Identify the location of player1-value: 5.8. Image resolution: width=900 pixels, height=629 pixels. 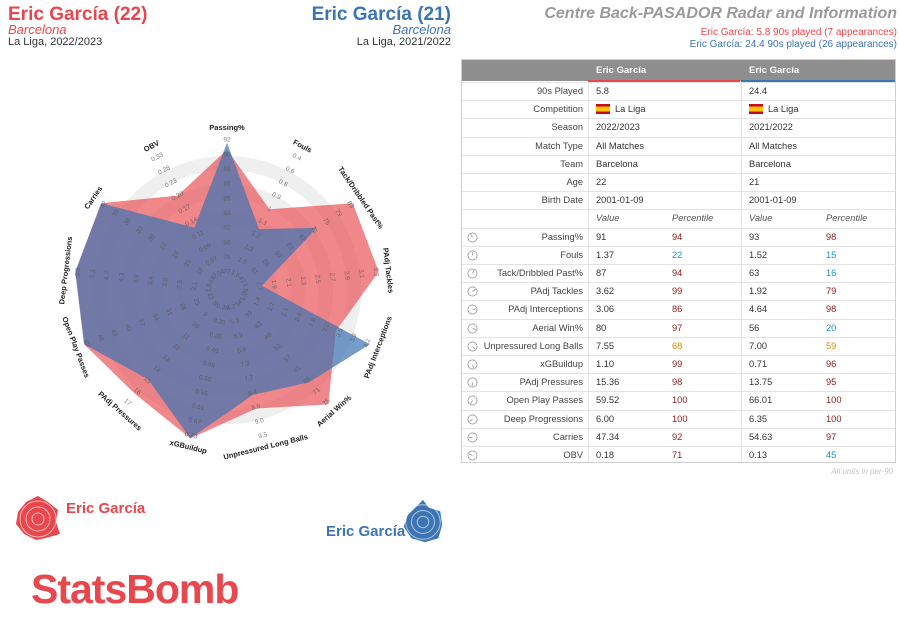
(602, 91).